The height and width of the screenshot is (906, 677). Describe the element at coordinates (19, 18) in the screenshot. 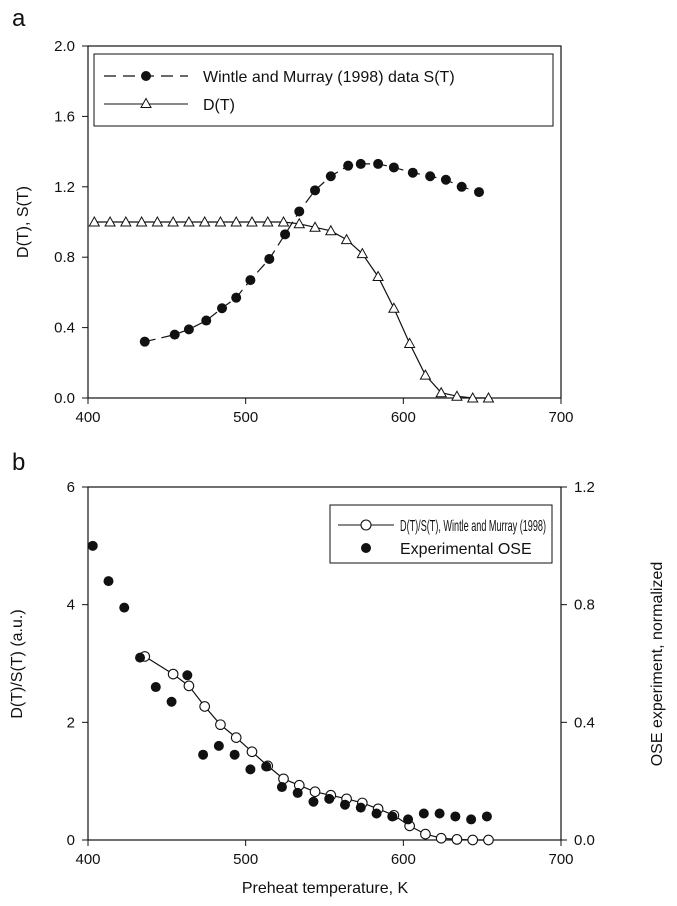

I see `panel-a-letter: a` at that location.